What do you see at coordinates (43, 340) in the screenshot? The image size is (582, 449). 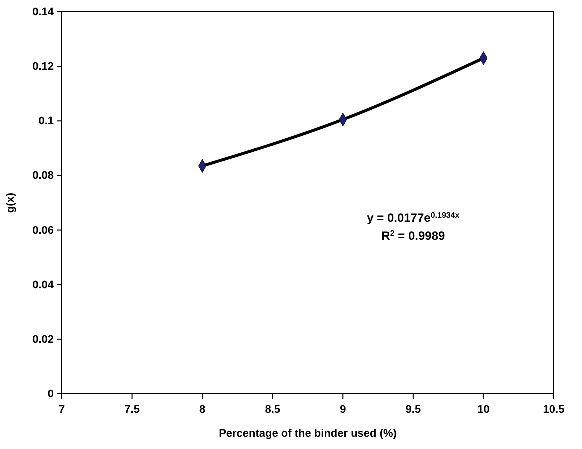 I see `y-tick-label: 0.02` at bounding box center [43, 340].